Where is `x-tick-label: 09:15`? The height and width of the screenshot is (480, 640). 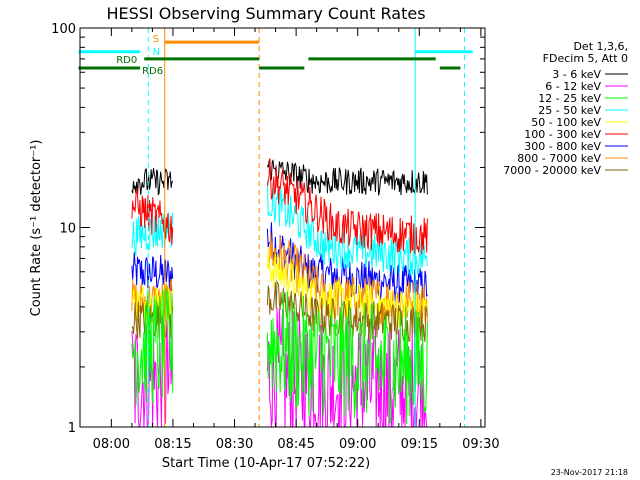
x-tick-label: 09:15 is located at coordinates (419, 444).